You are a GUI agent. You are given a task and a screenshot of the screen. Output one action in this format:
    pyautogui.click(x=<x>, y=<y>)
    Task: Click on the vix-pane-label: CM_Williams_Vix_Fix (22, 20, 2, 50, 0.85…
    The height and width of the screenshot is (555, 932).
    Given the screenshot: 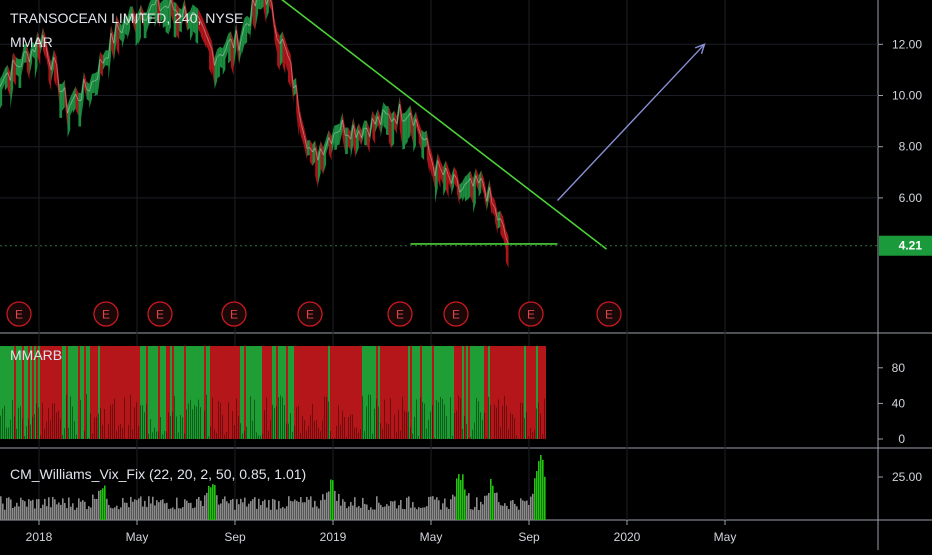 What is the action you would take?
    pyautogui.click(x=158, y=474)
    